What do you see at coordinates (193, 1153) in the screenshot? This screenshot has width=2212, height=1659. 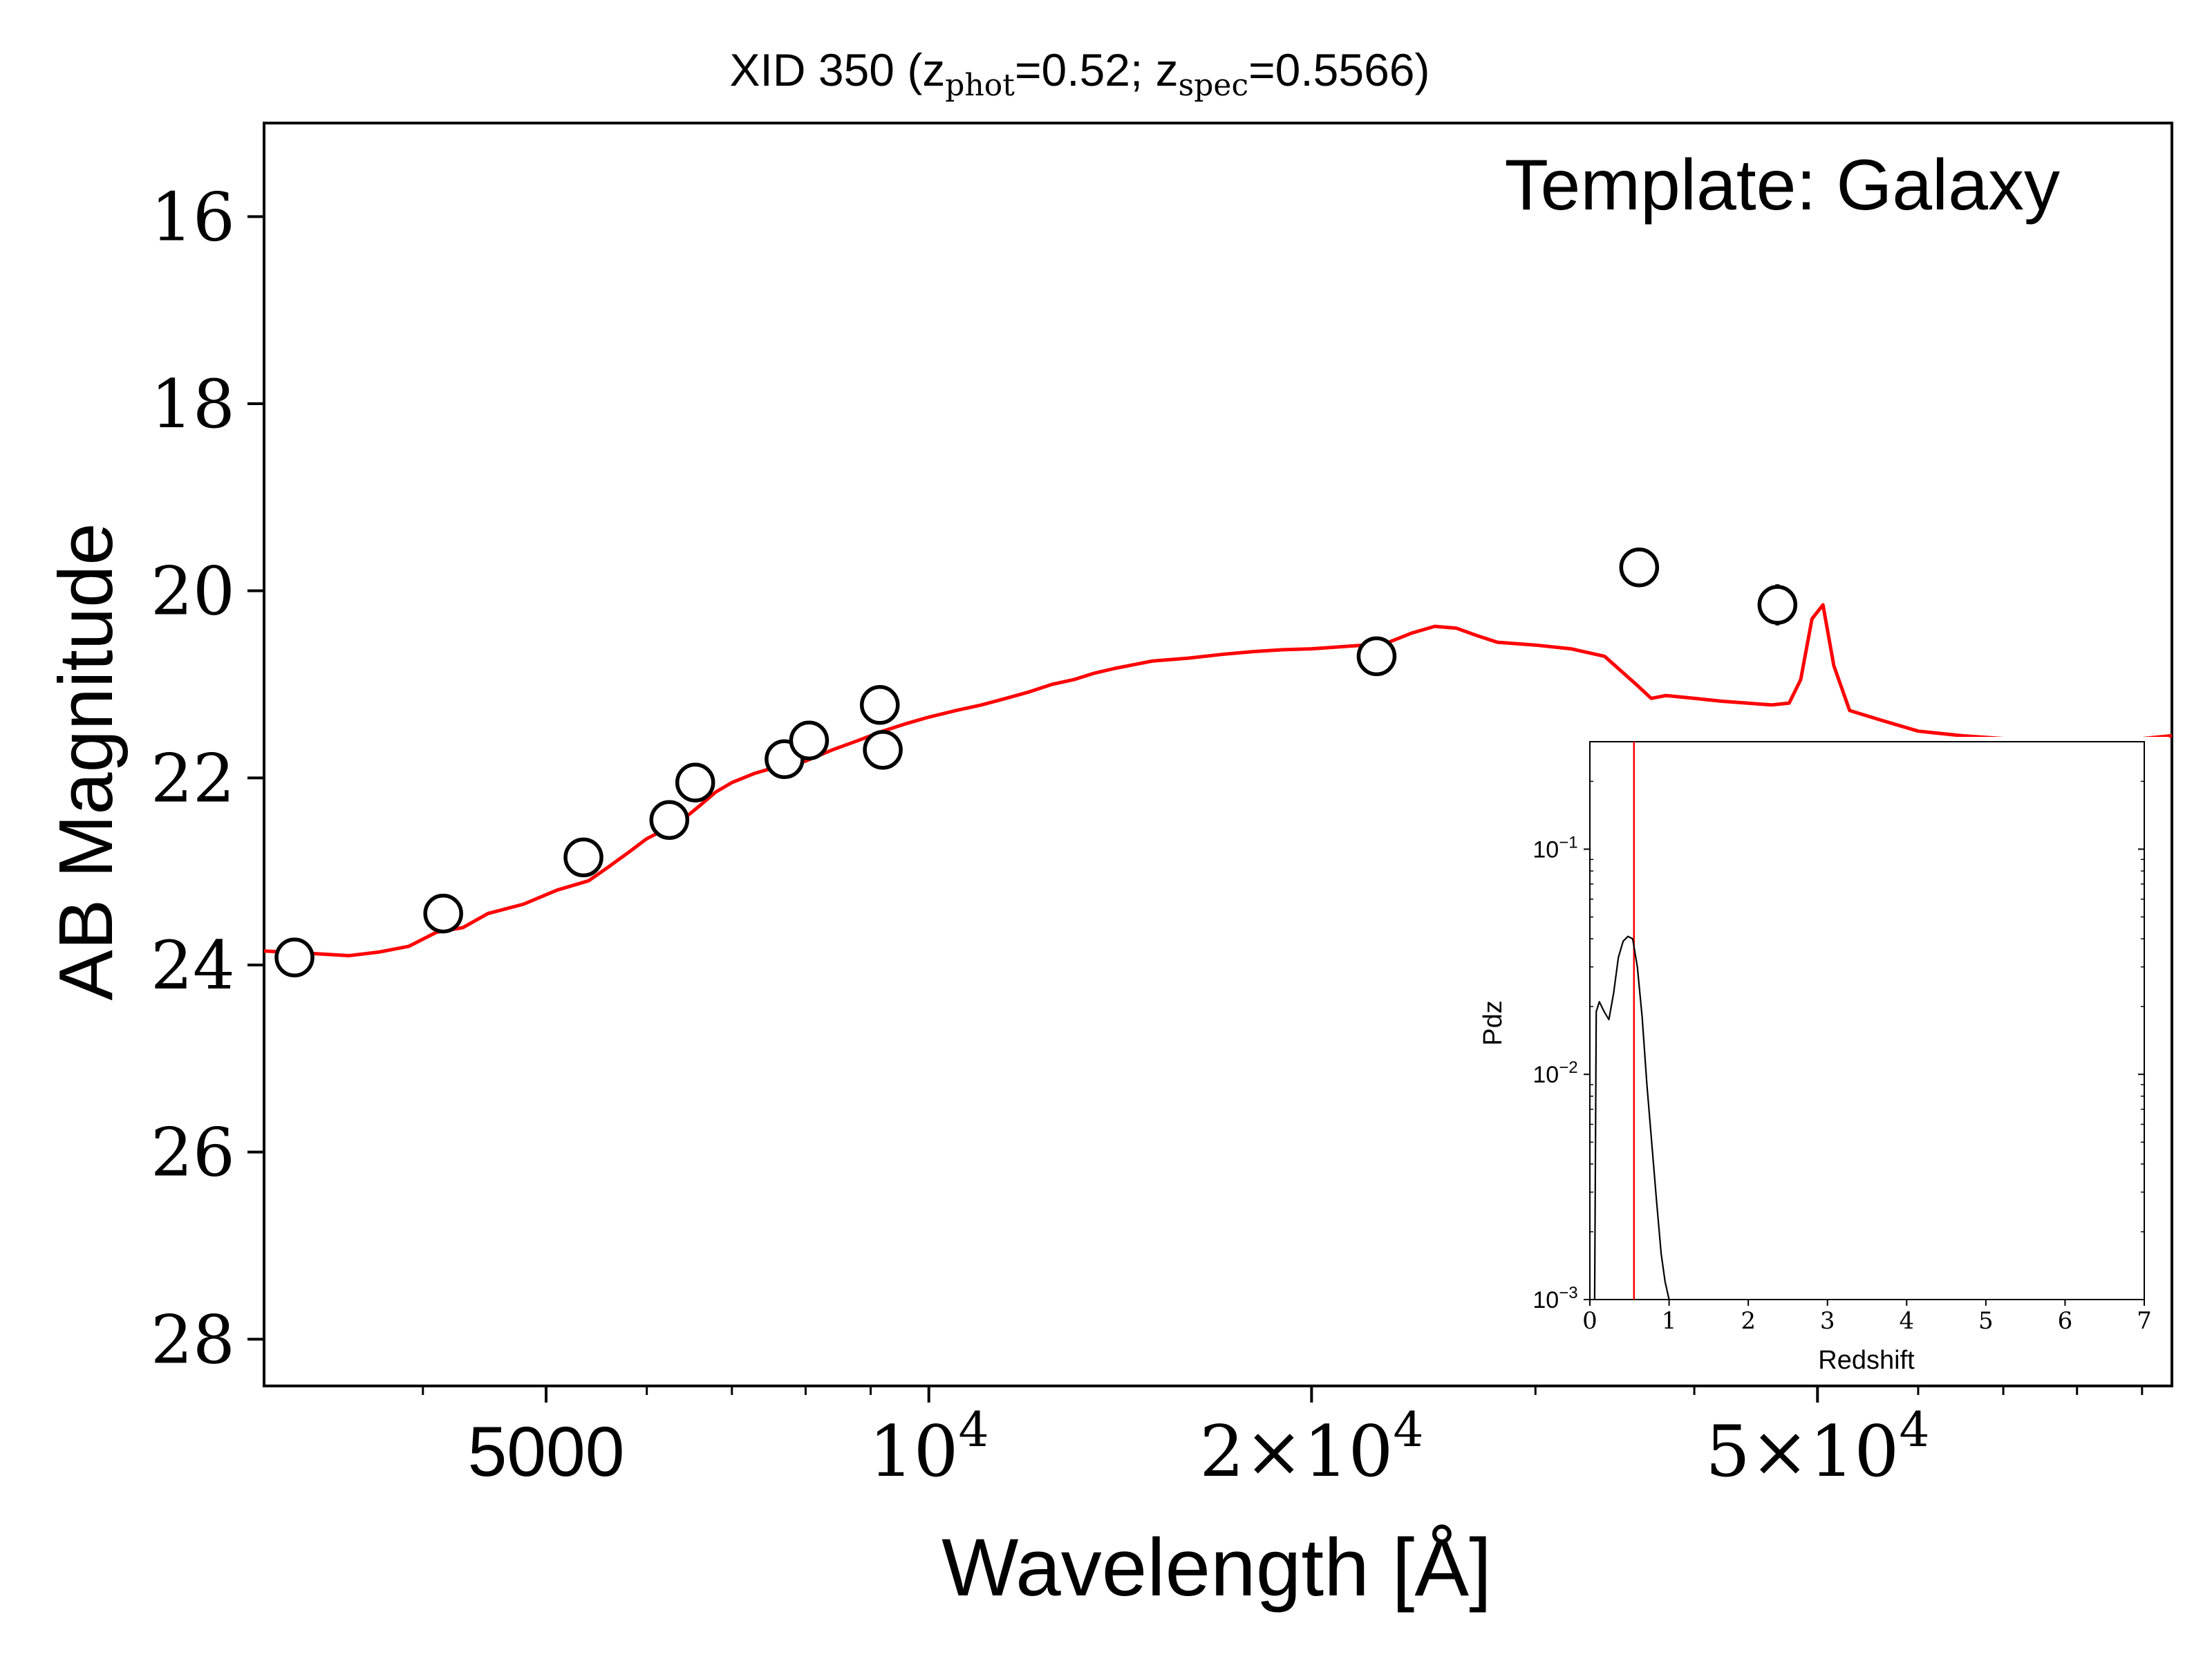 I see `y-tick-label: 26` at bounding box center [193, 1153].